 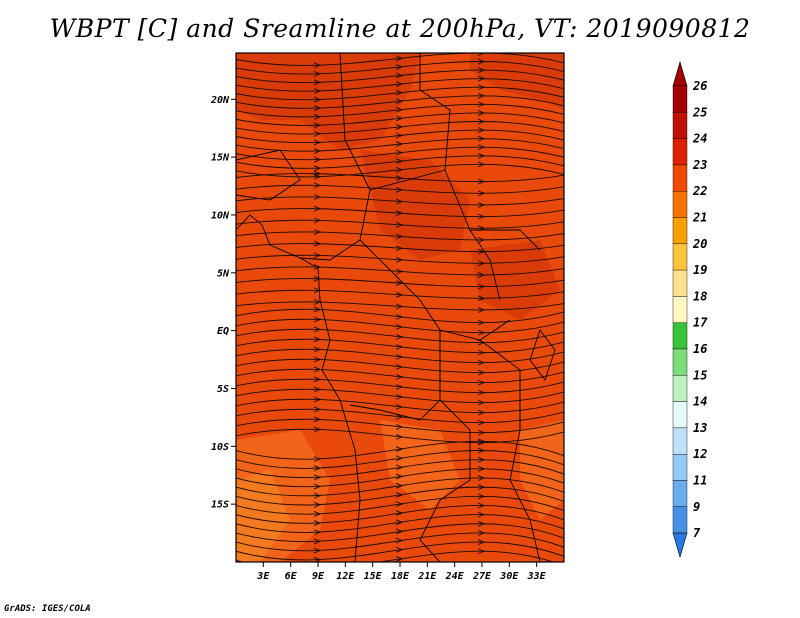 What do you see at coordinates (223, 273) in the screenshot?
I see `y-tick-label: 5N` at bounding box center [223, 273].